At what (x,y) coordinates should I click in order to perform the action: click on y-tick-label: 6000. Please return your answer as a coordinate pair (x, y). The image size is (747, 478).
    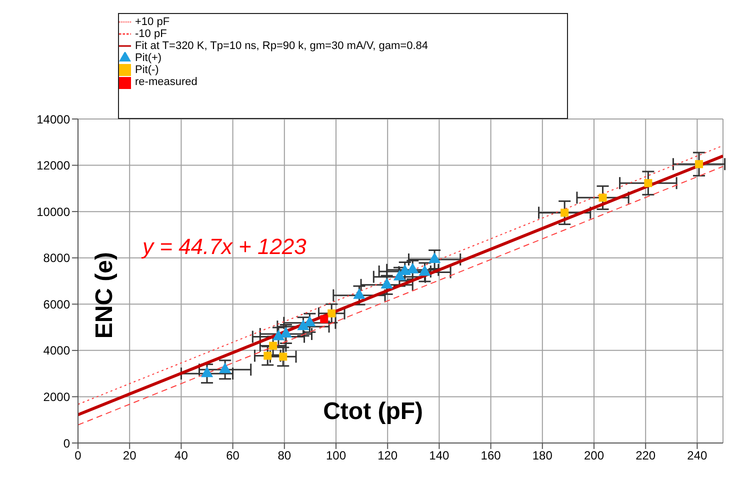
    Looking at the image, I should click on (56, 304).